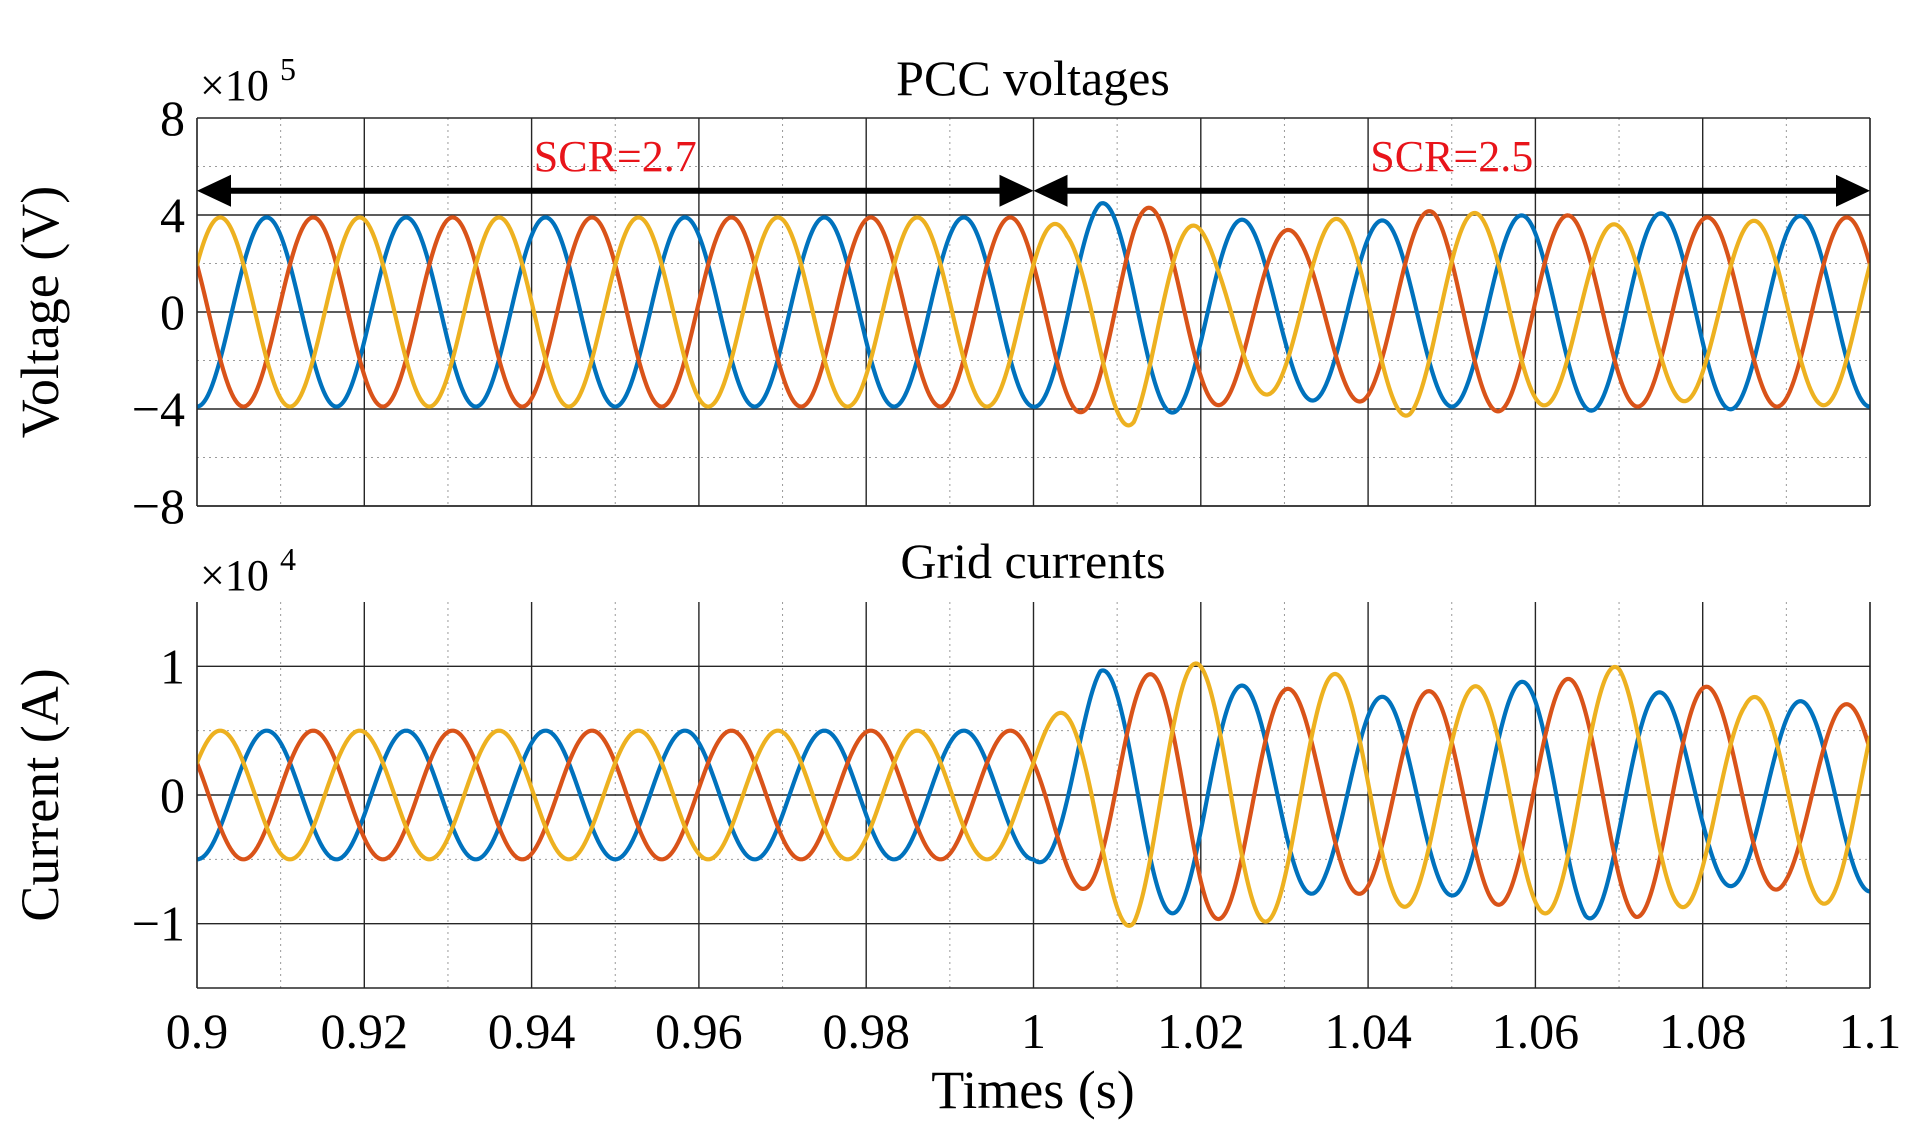 The height and width of the screenshot is (1144, 1926). Describe the element at coordinates (158, 794) in the screenshot. I see `current-y-ticks: −1 0 1` at that location.